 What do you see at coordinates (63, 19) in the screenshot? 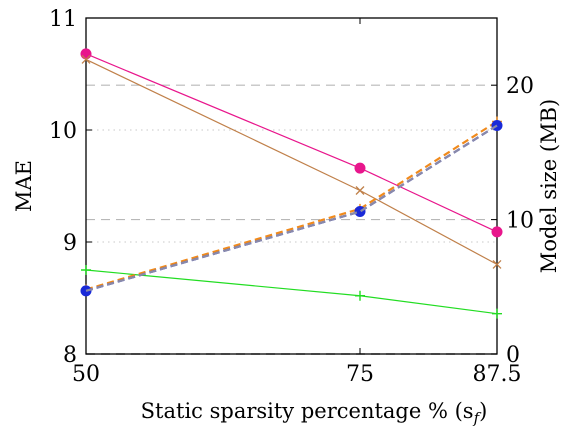
I see `y-left-tick-label: 11` at bounding box center [63, 19].